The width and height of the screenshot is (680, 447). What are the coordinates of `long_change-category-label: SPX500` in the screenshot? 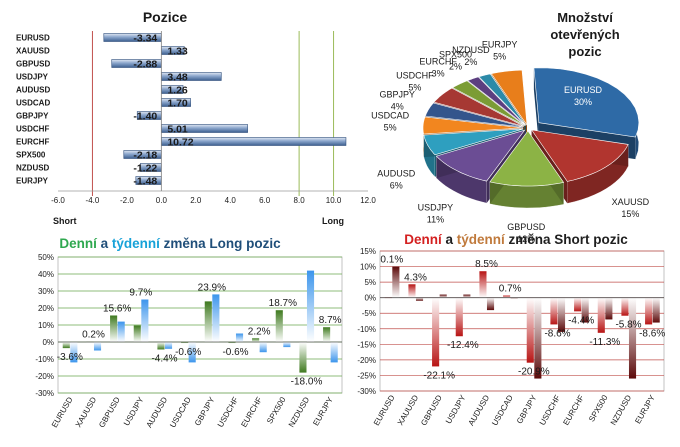 It's located at (276, 410).